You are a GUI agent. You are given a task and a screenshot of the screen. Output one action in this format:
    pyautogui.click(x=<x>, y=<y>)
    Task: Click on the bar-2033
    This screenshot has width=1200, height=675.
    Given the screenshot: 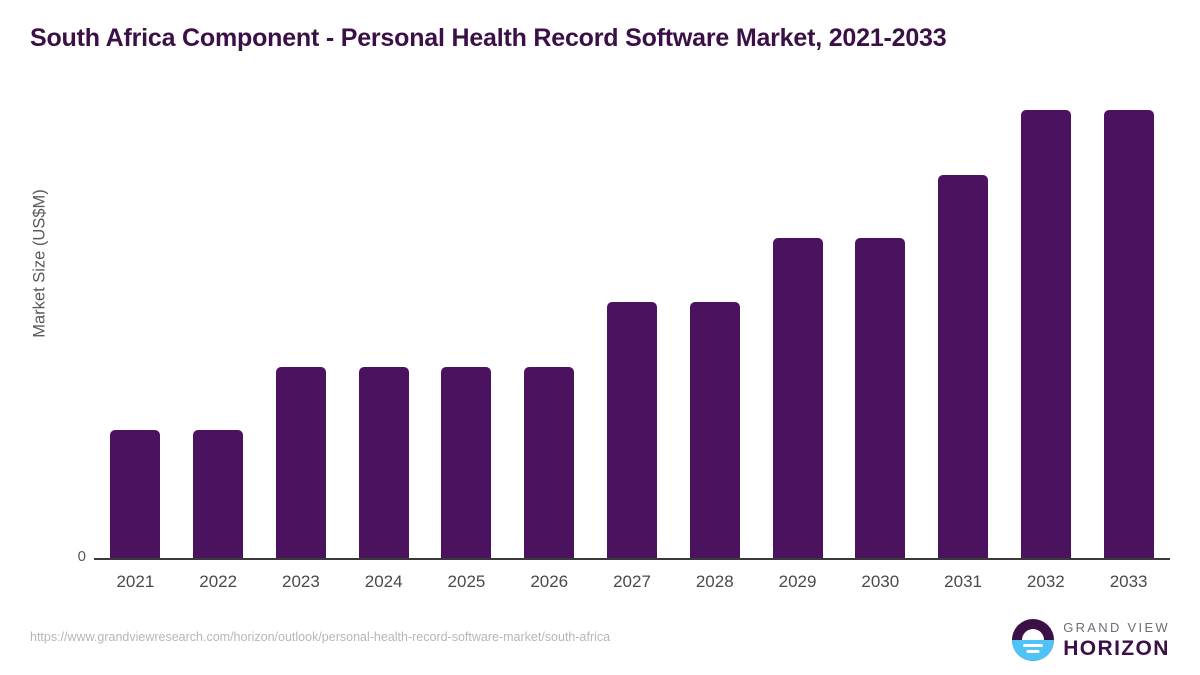 What is the action you would take?
    pyautogui.click(x=1128, y=334)
    